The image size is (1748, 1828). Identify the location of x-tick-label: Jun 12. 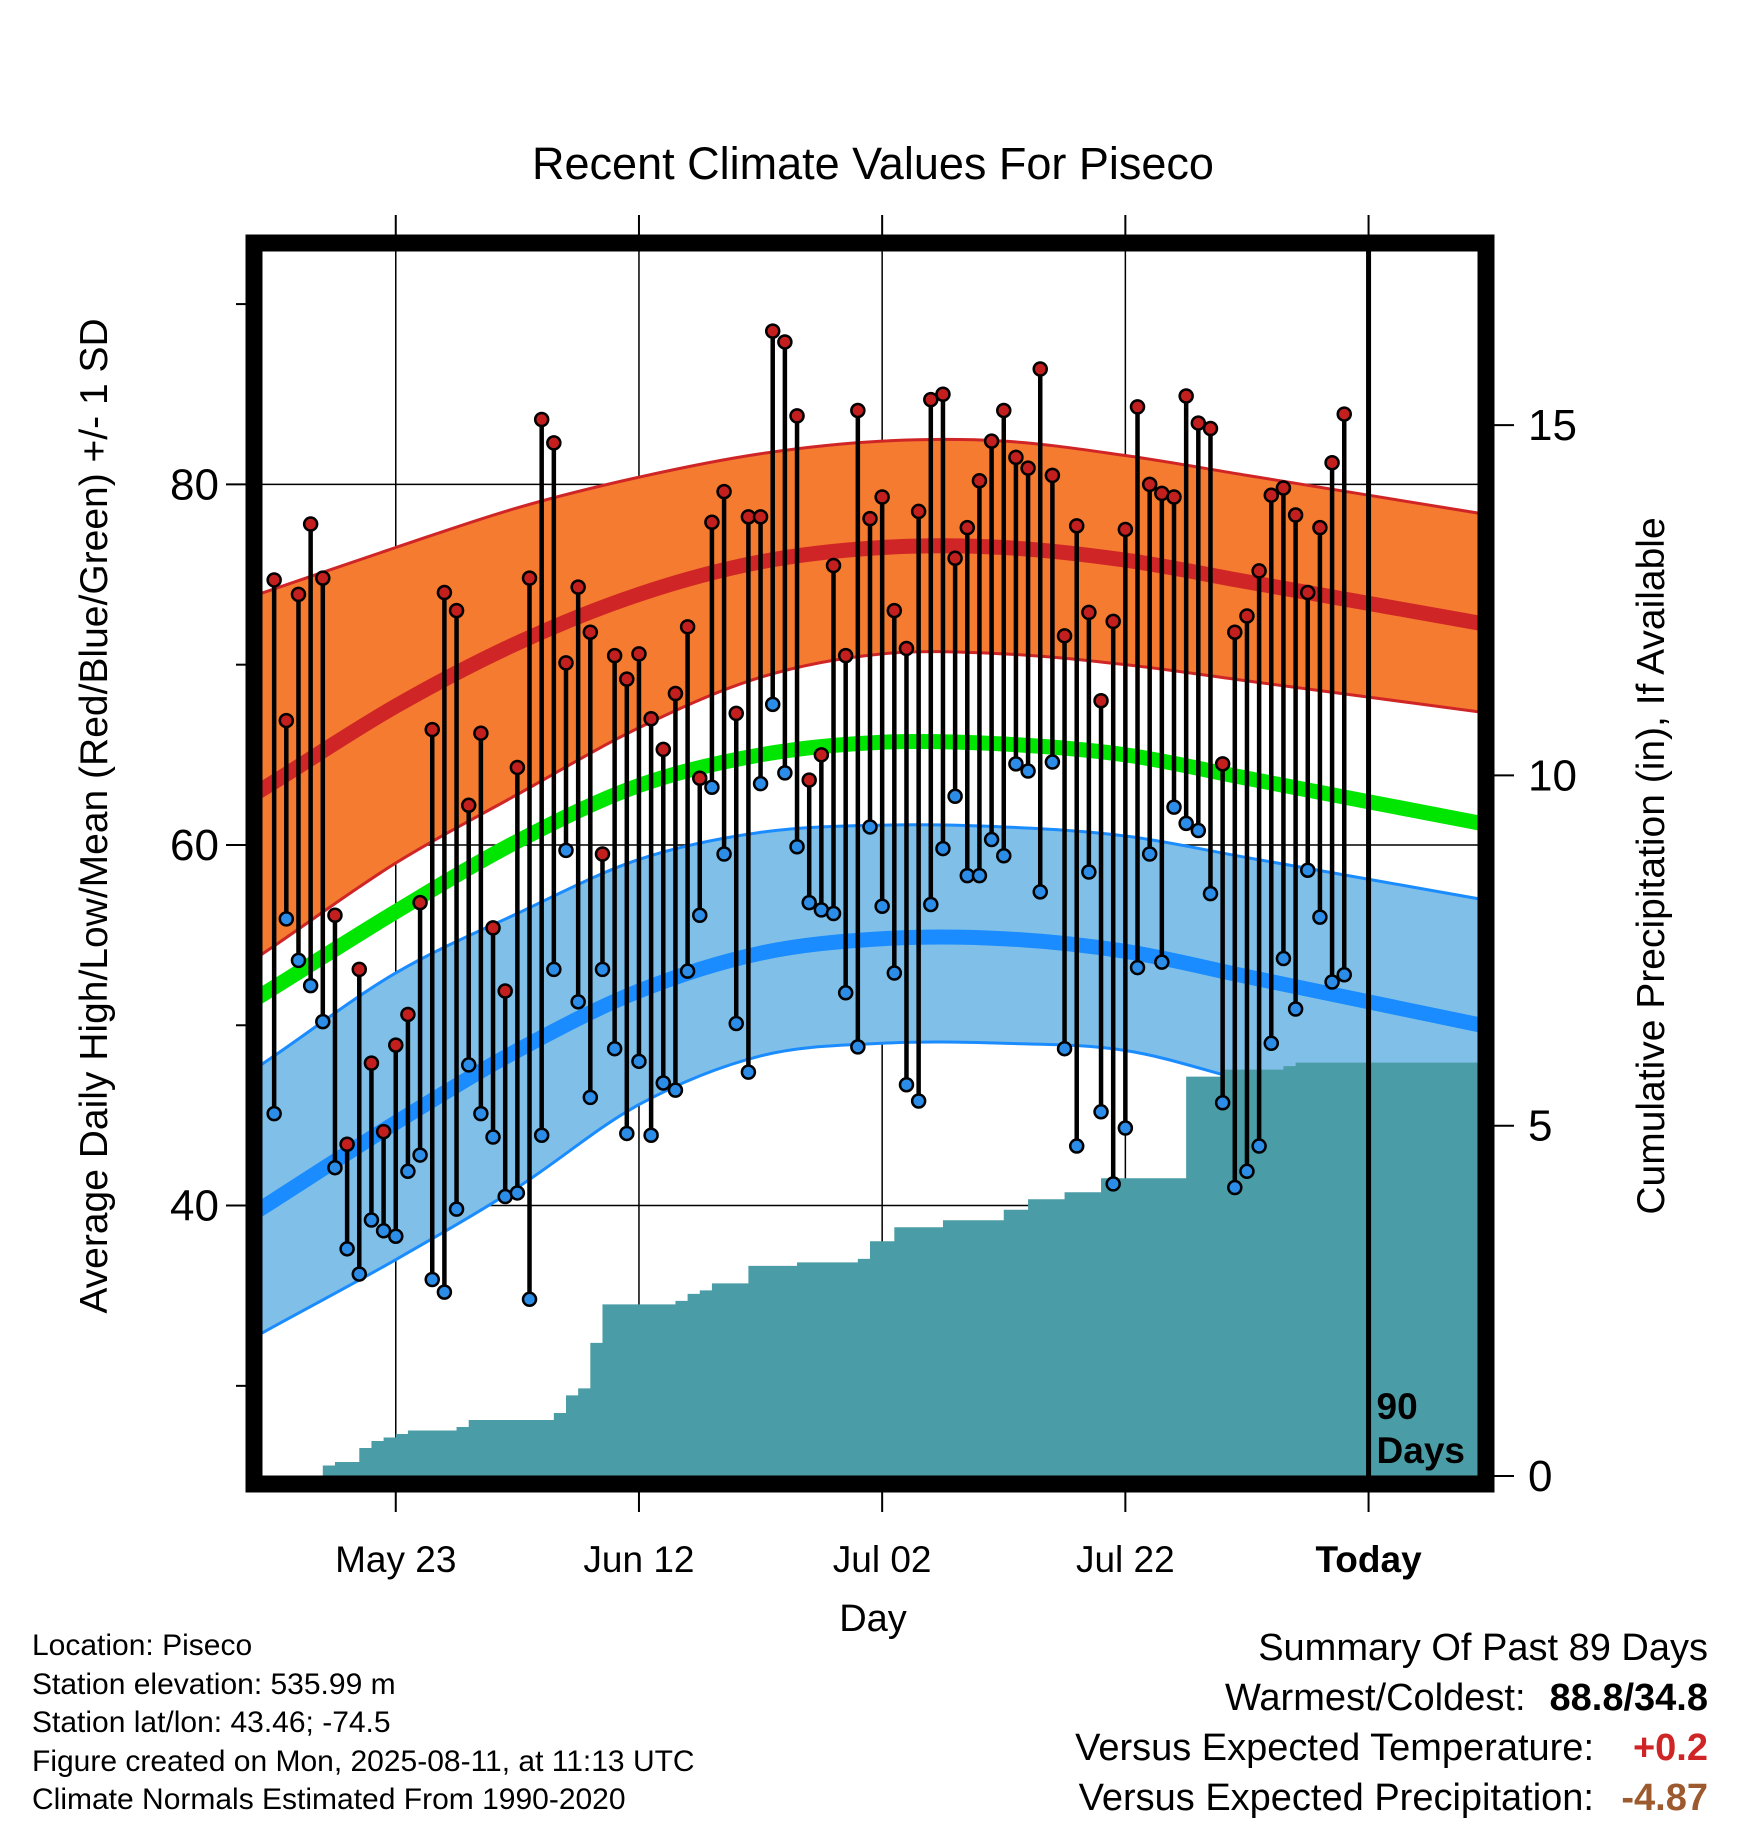
(638, 1559).